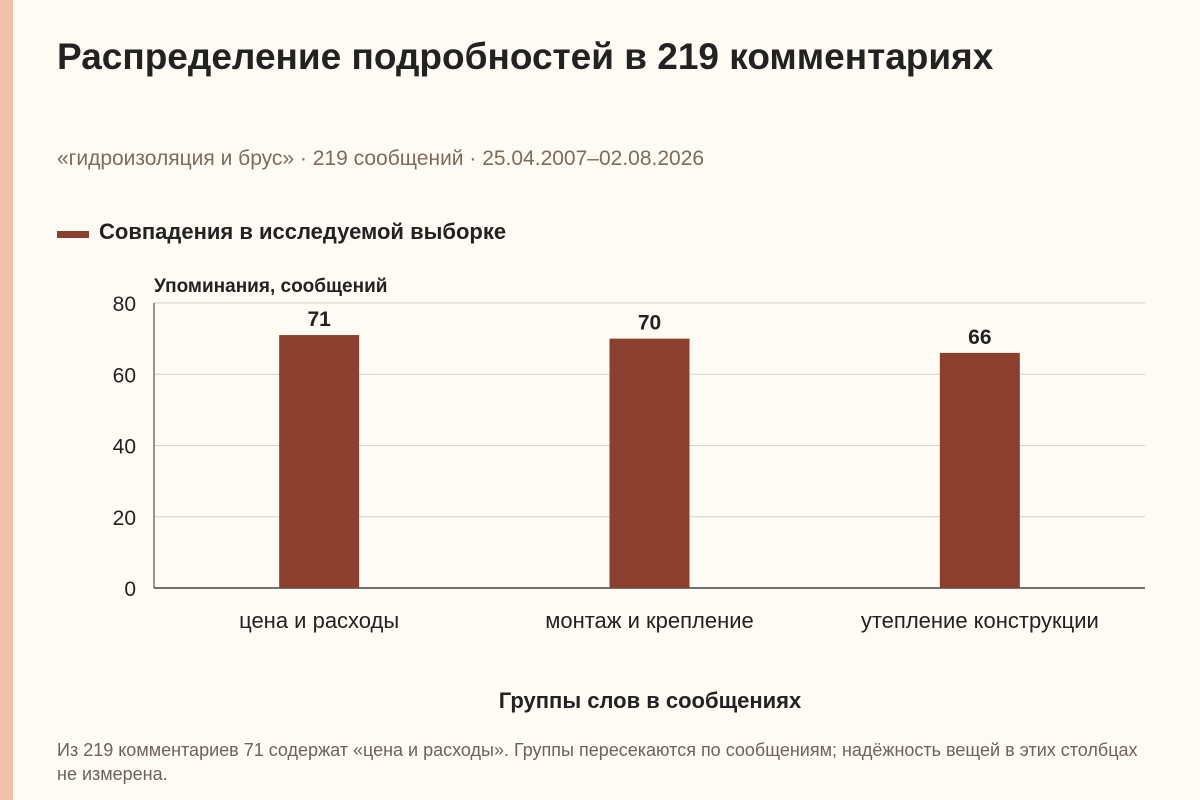  I want to click on x-tick-label: цена и расходы, so click(319, 620).